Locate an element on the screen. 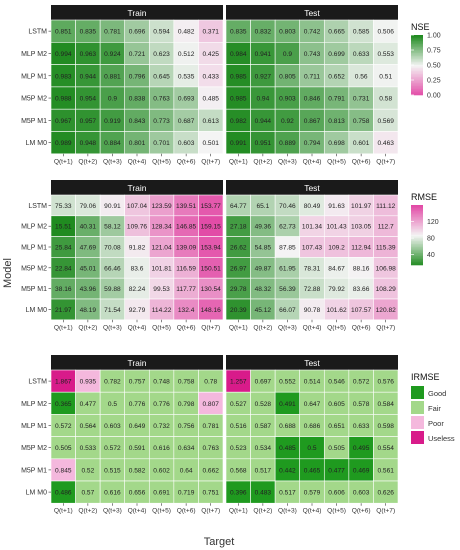 Image resolution: width=460 pixels, height=550 pixels. cell-value-label: 71.54 is located at coordinates (112, 310).